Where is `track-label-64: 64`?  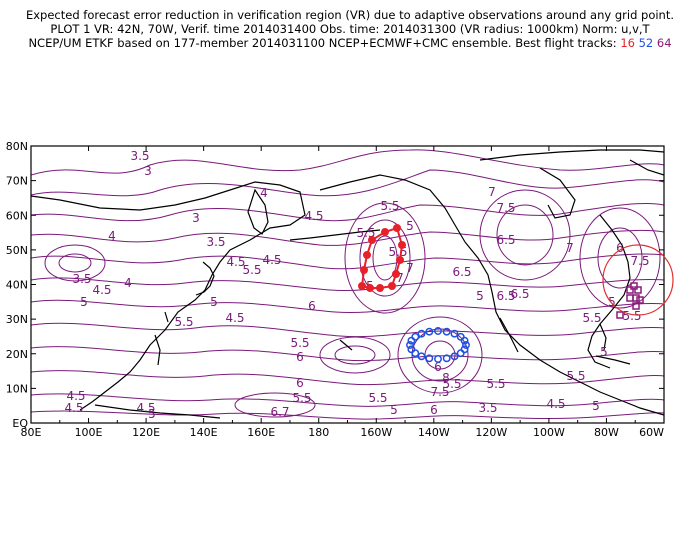
track-label-64: 64 is located at coordinates (664, 43).